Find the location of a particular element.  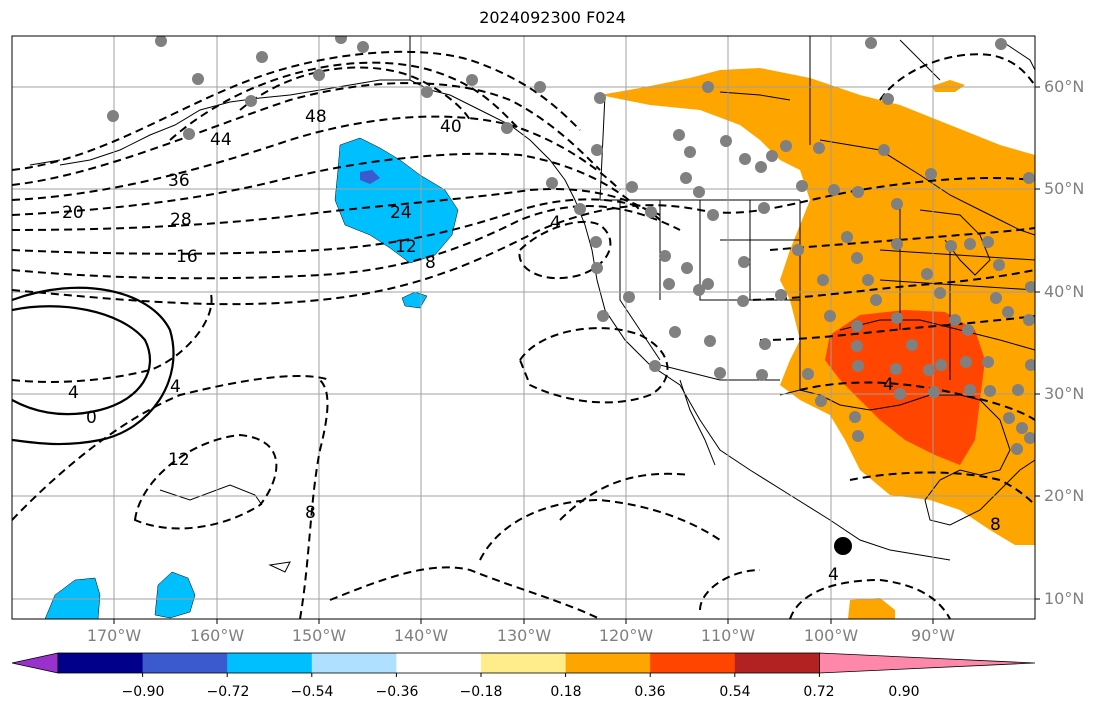

lon-label: 140°W is located at coordinates (421, 635).